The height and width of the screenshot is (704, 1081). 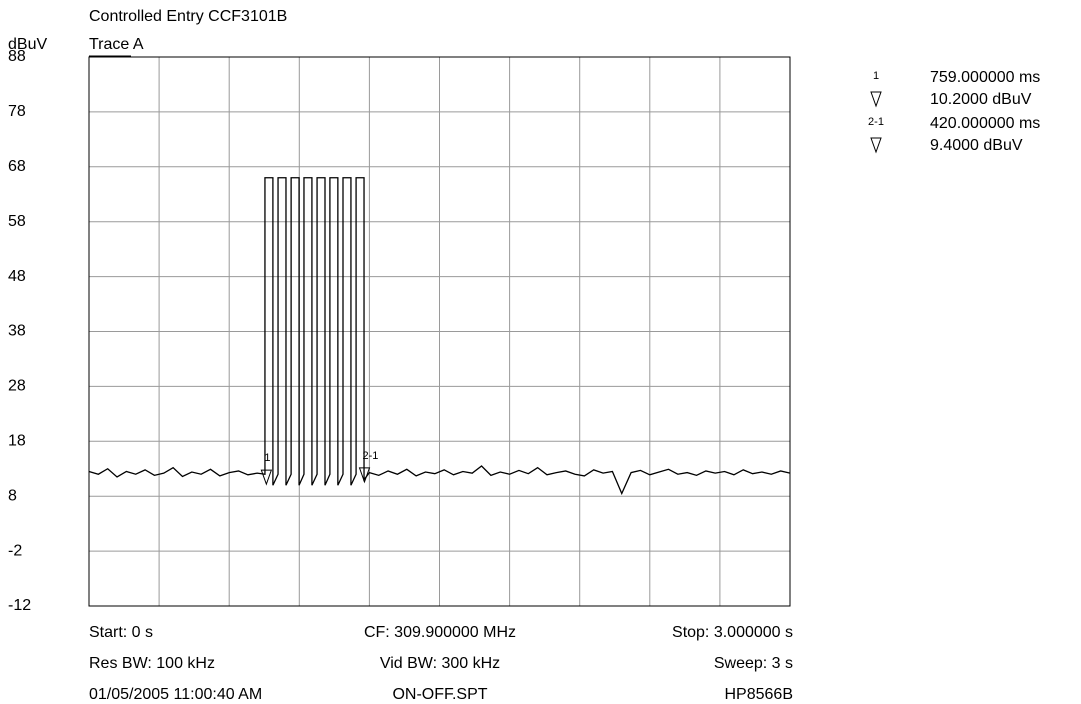 What do you see at coordinates (985, 123) in the screenshot?
I see `marker-readout-x: 420.000000 ms` at bounding box center [985, 123].